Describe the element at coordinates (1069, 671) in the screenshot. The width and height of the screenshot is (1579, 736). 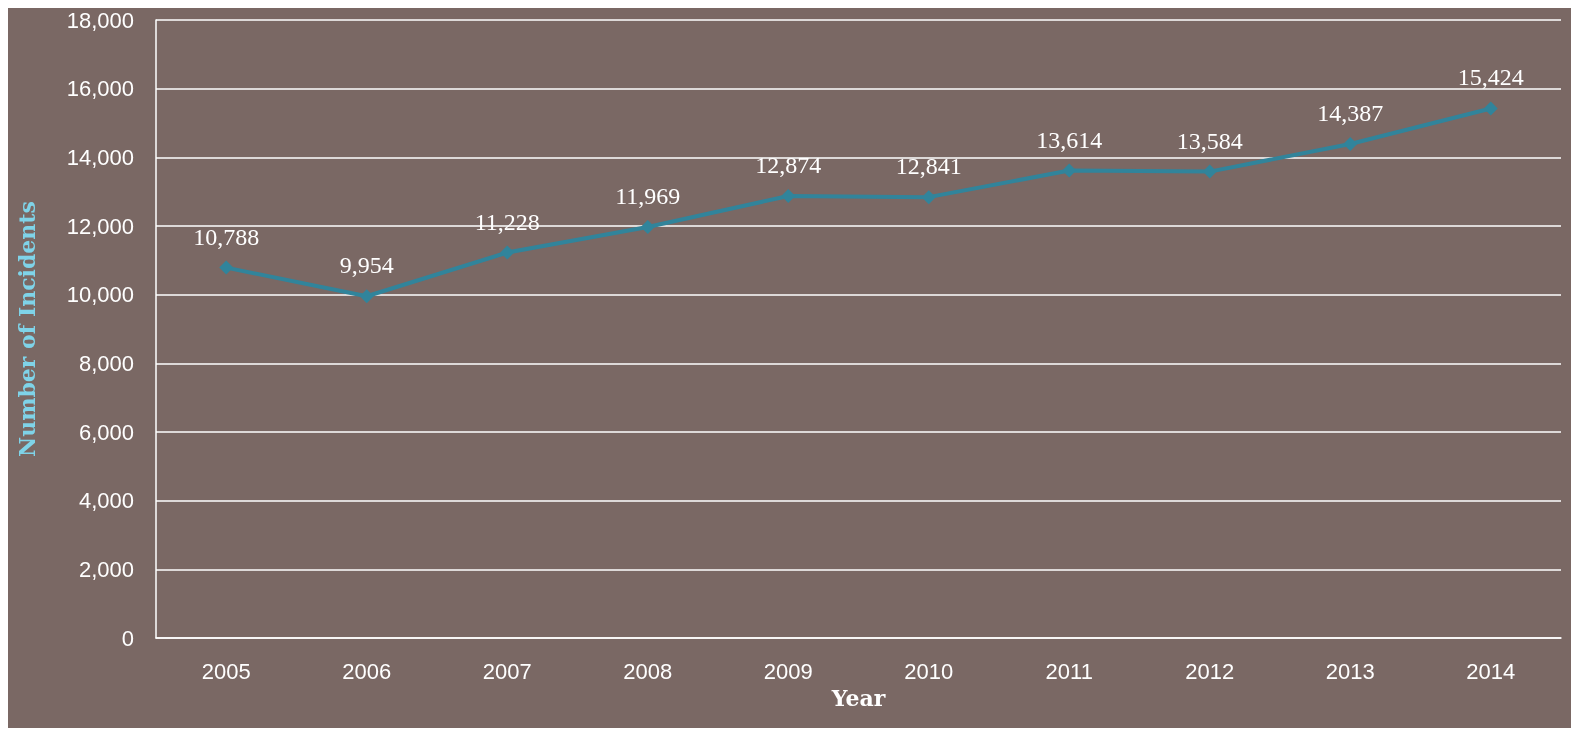
I see `x-tick-label: 2011` at that location.